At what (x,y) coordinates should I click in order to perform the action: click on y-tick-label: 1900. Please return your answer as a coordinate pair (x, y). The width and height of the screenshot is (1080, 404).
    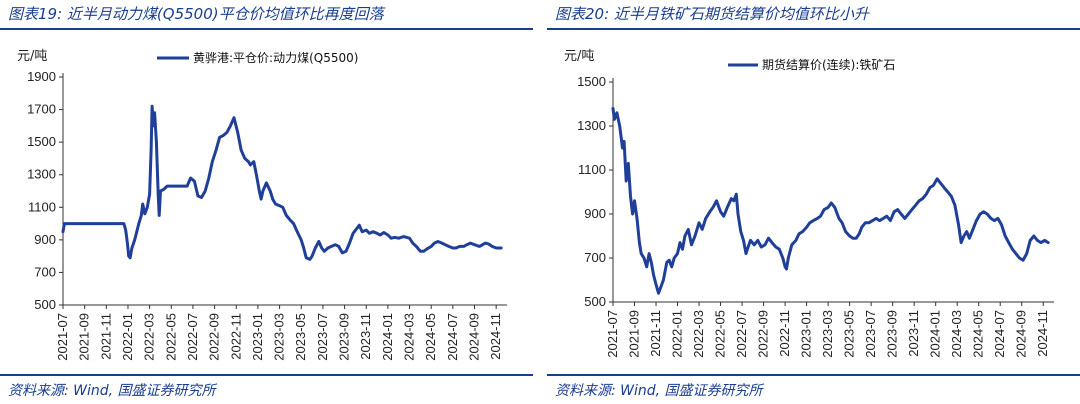
    Looking at the image, I should click on (41, 76).